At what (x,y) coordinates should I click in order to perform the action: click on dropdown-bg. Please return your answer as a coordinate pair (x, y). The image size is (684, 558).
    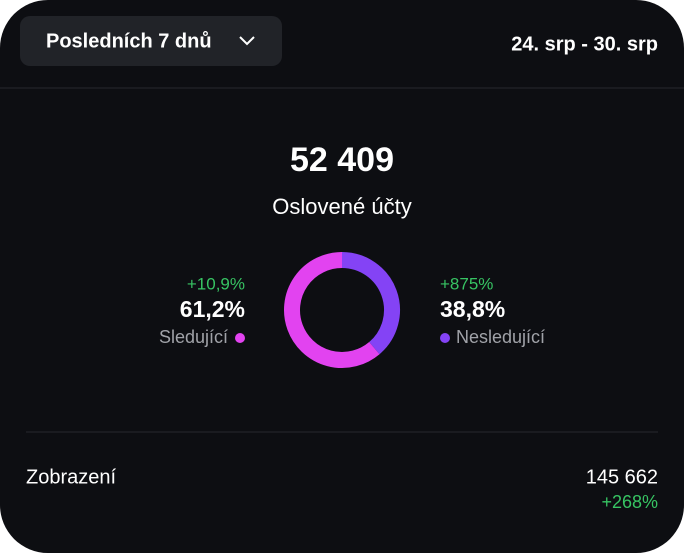
    Looking at the image, I should click on (151, 41).